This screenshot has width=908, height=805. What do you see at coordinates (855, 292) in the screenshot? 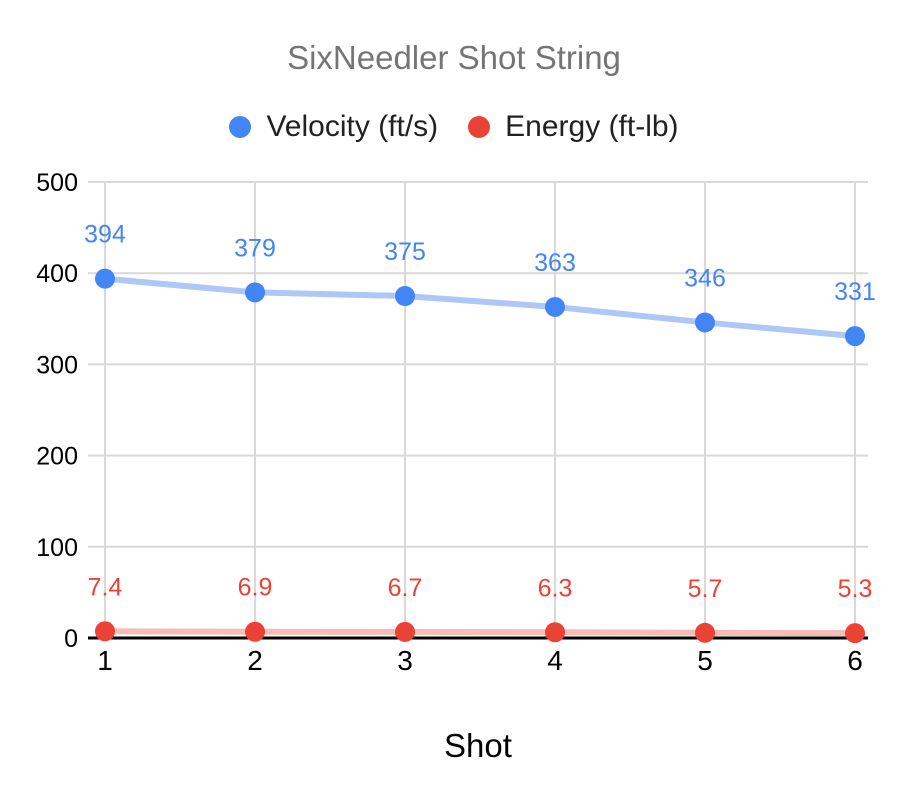
I see `velocity-data-label: 331` at bounding box center [855, 292].